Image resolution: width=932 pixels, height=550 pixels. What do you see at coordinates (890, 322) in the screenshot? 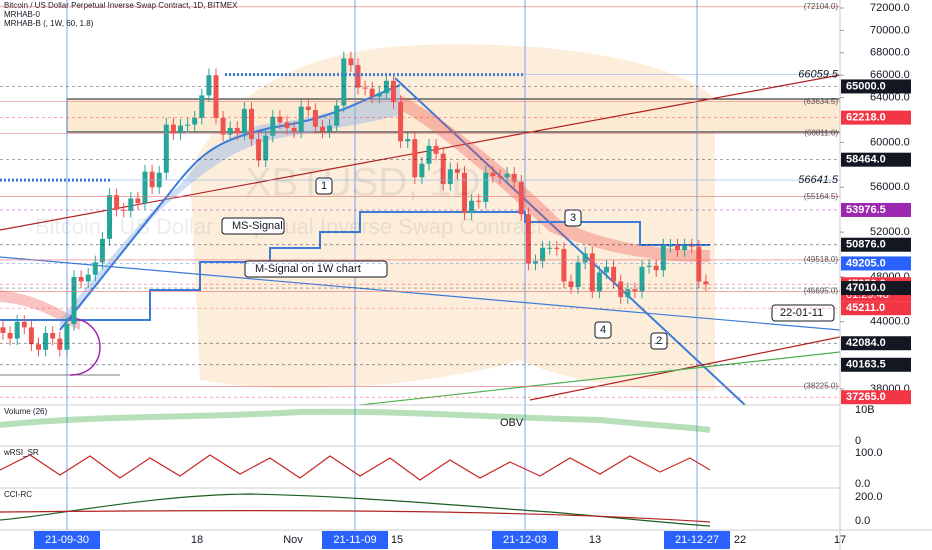
I see `price-tick-label: 44000.0` at bounding box center [890, 322].